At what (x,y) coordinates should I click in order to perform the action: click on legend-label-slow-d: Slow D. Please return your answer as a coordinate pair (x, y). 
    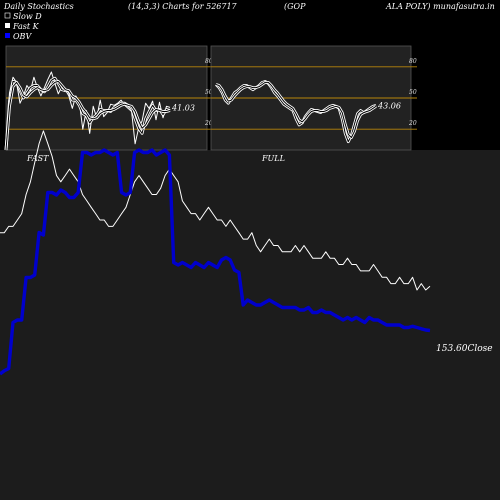
    Looking at the image, I should click on (27, 16).